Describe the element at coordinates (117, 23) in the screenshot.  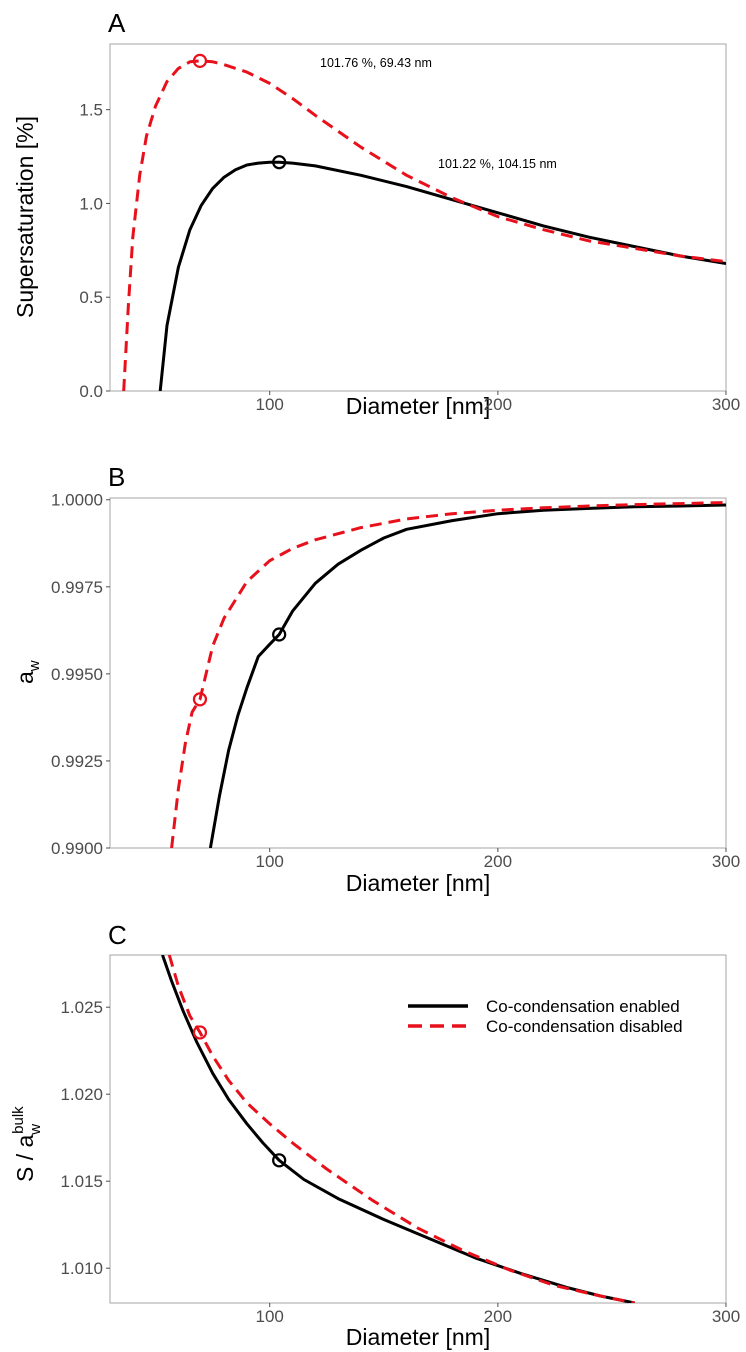
I see `panel-a-letter: A` at that location.